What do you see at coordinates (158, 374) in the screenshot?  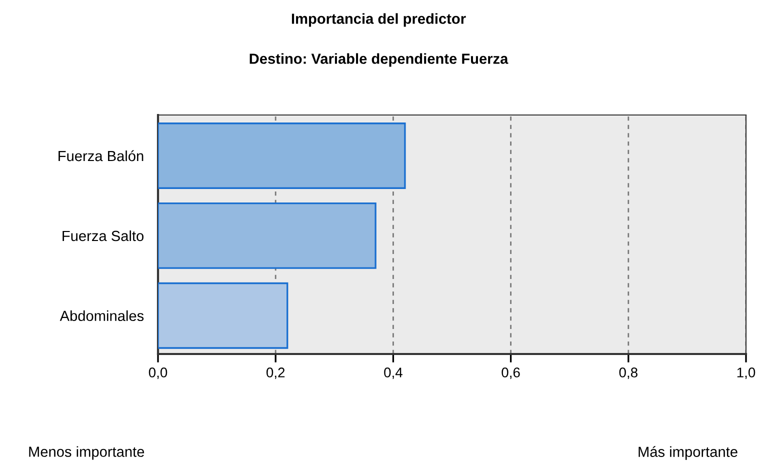 I see `x-tick-label: 0,0` at bounding box center [158, 374].